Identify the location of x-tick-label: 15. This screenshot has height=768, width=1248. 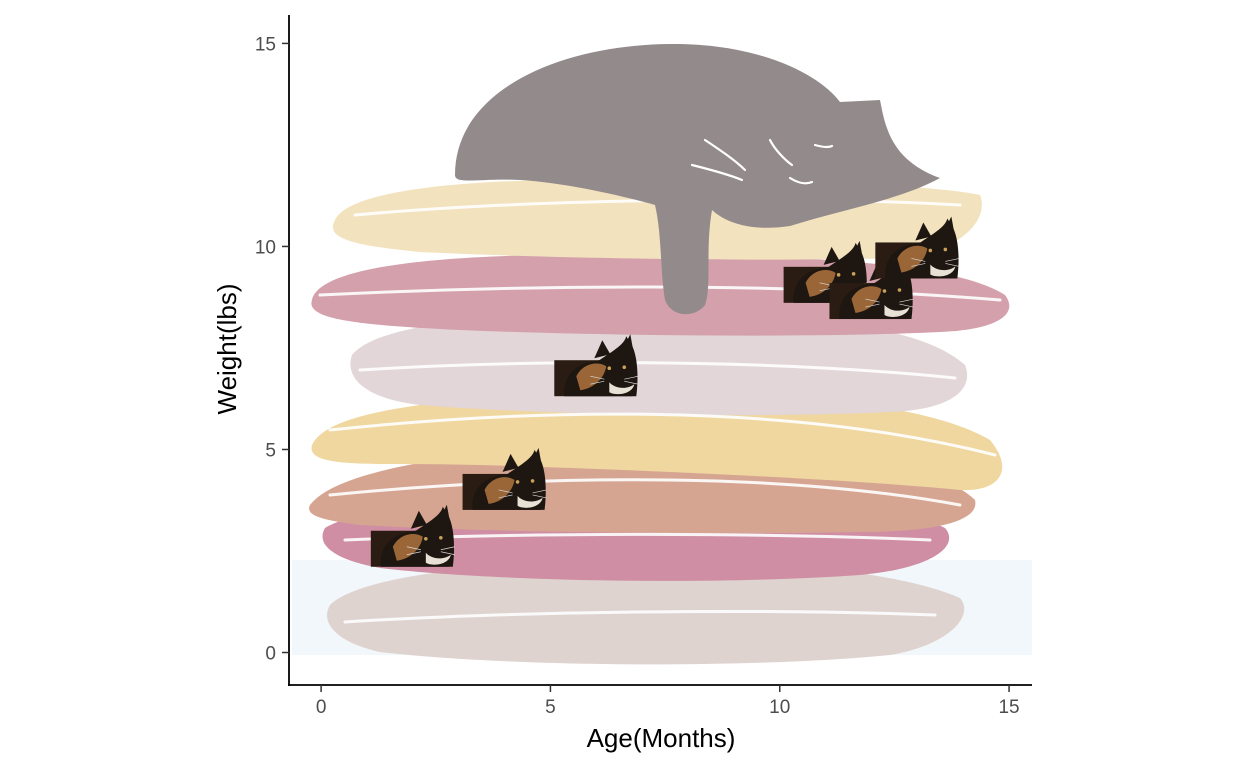
(1008, 707).